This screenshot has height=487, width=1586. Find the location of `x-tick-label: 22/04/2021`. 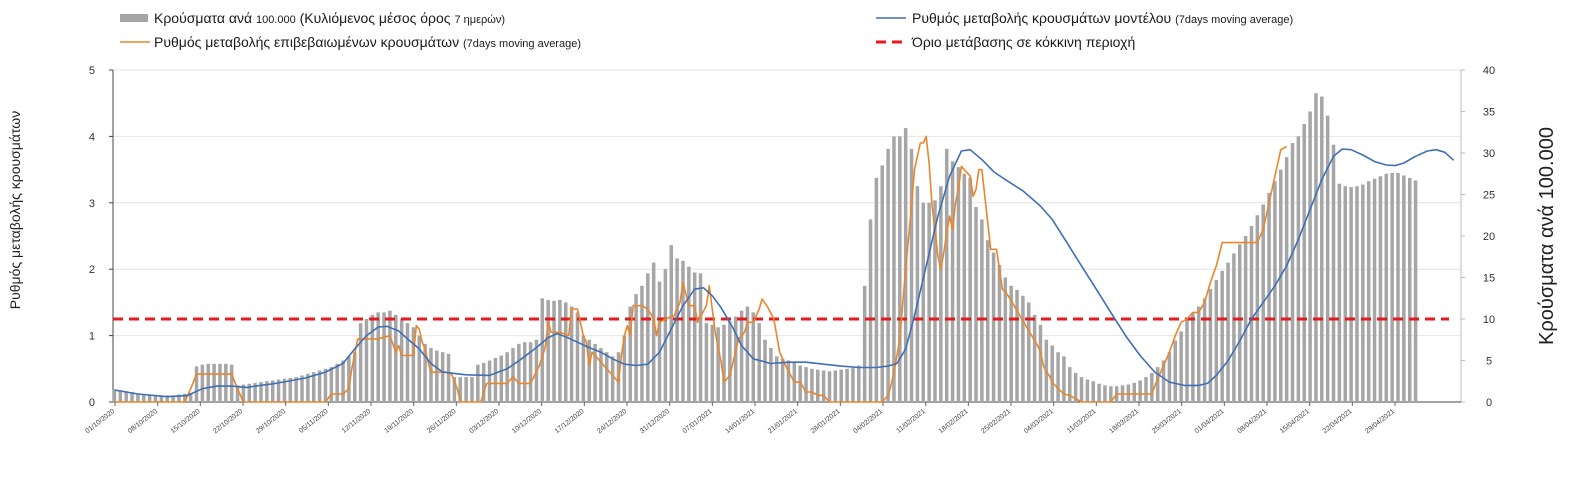

x-tick-label: 22/04/2021 is located at coordinates (1338, 421).